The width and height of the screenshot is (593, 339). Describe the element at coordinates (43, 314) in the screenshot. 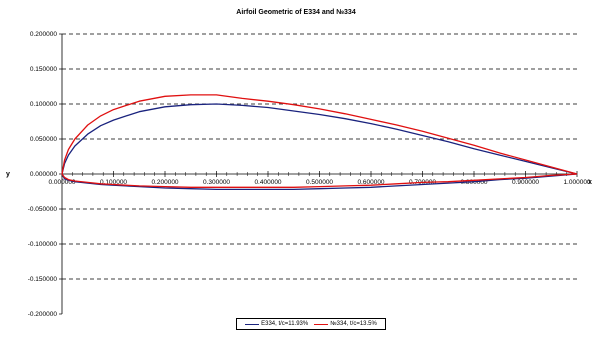

I see `y-tick-label: -0.200000` at that location.